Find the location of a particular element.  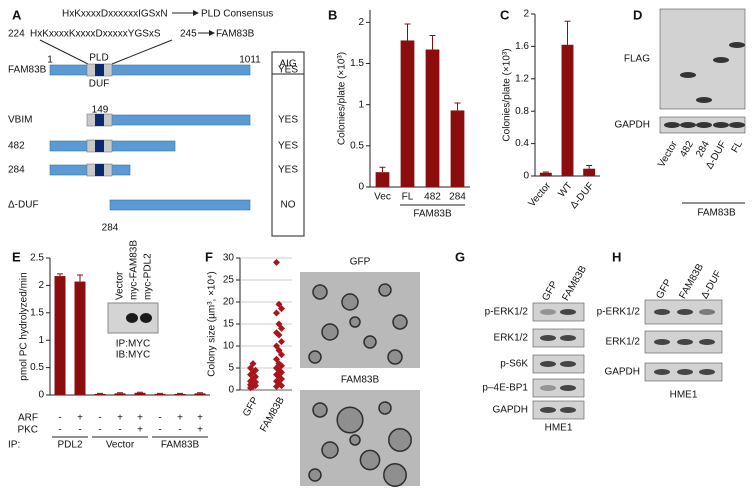

panel-label: F is located at coordinates (209, 256).